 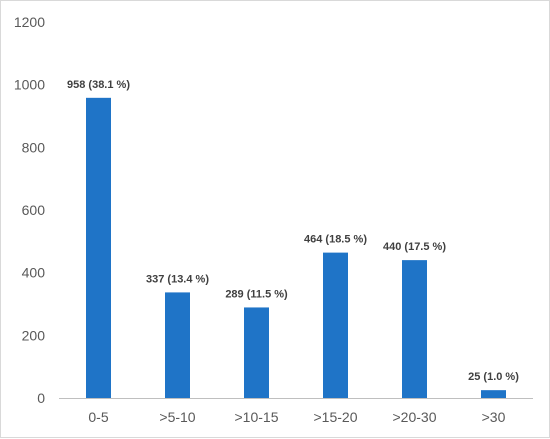 What do you see at coordinates (29, 22) in the screenshot?
I see `y-tick-label: 1200` at bounding box center [29, 22].